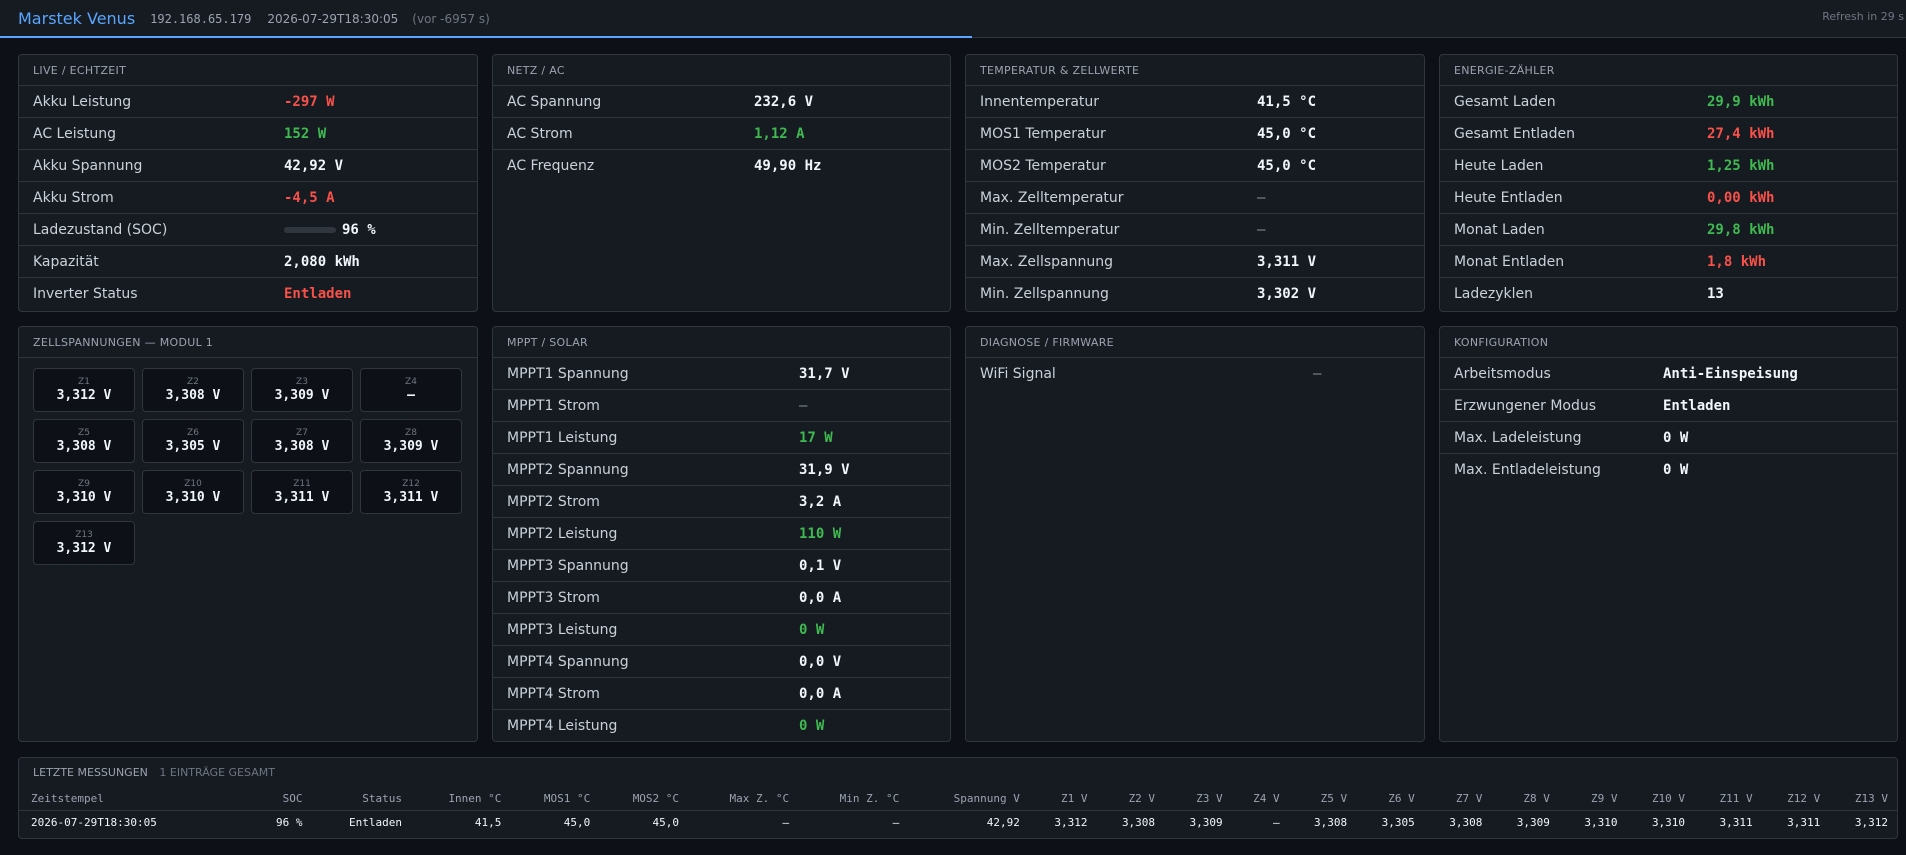 Image resolution: width=1906 pixels, height=855 pixels. Describe the element at coordinates (302, 390) in the screenshot. I see `cell-tile: Z3 3,309 V` at that location.